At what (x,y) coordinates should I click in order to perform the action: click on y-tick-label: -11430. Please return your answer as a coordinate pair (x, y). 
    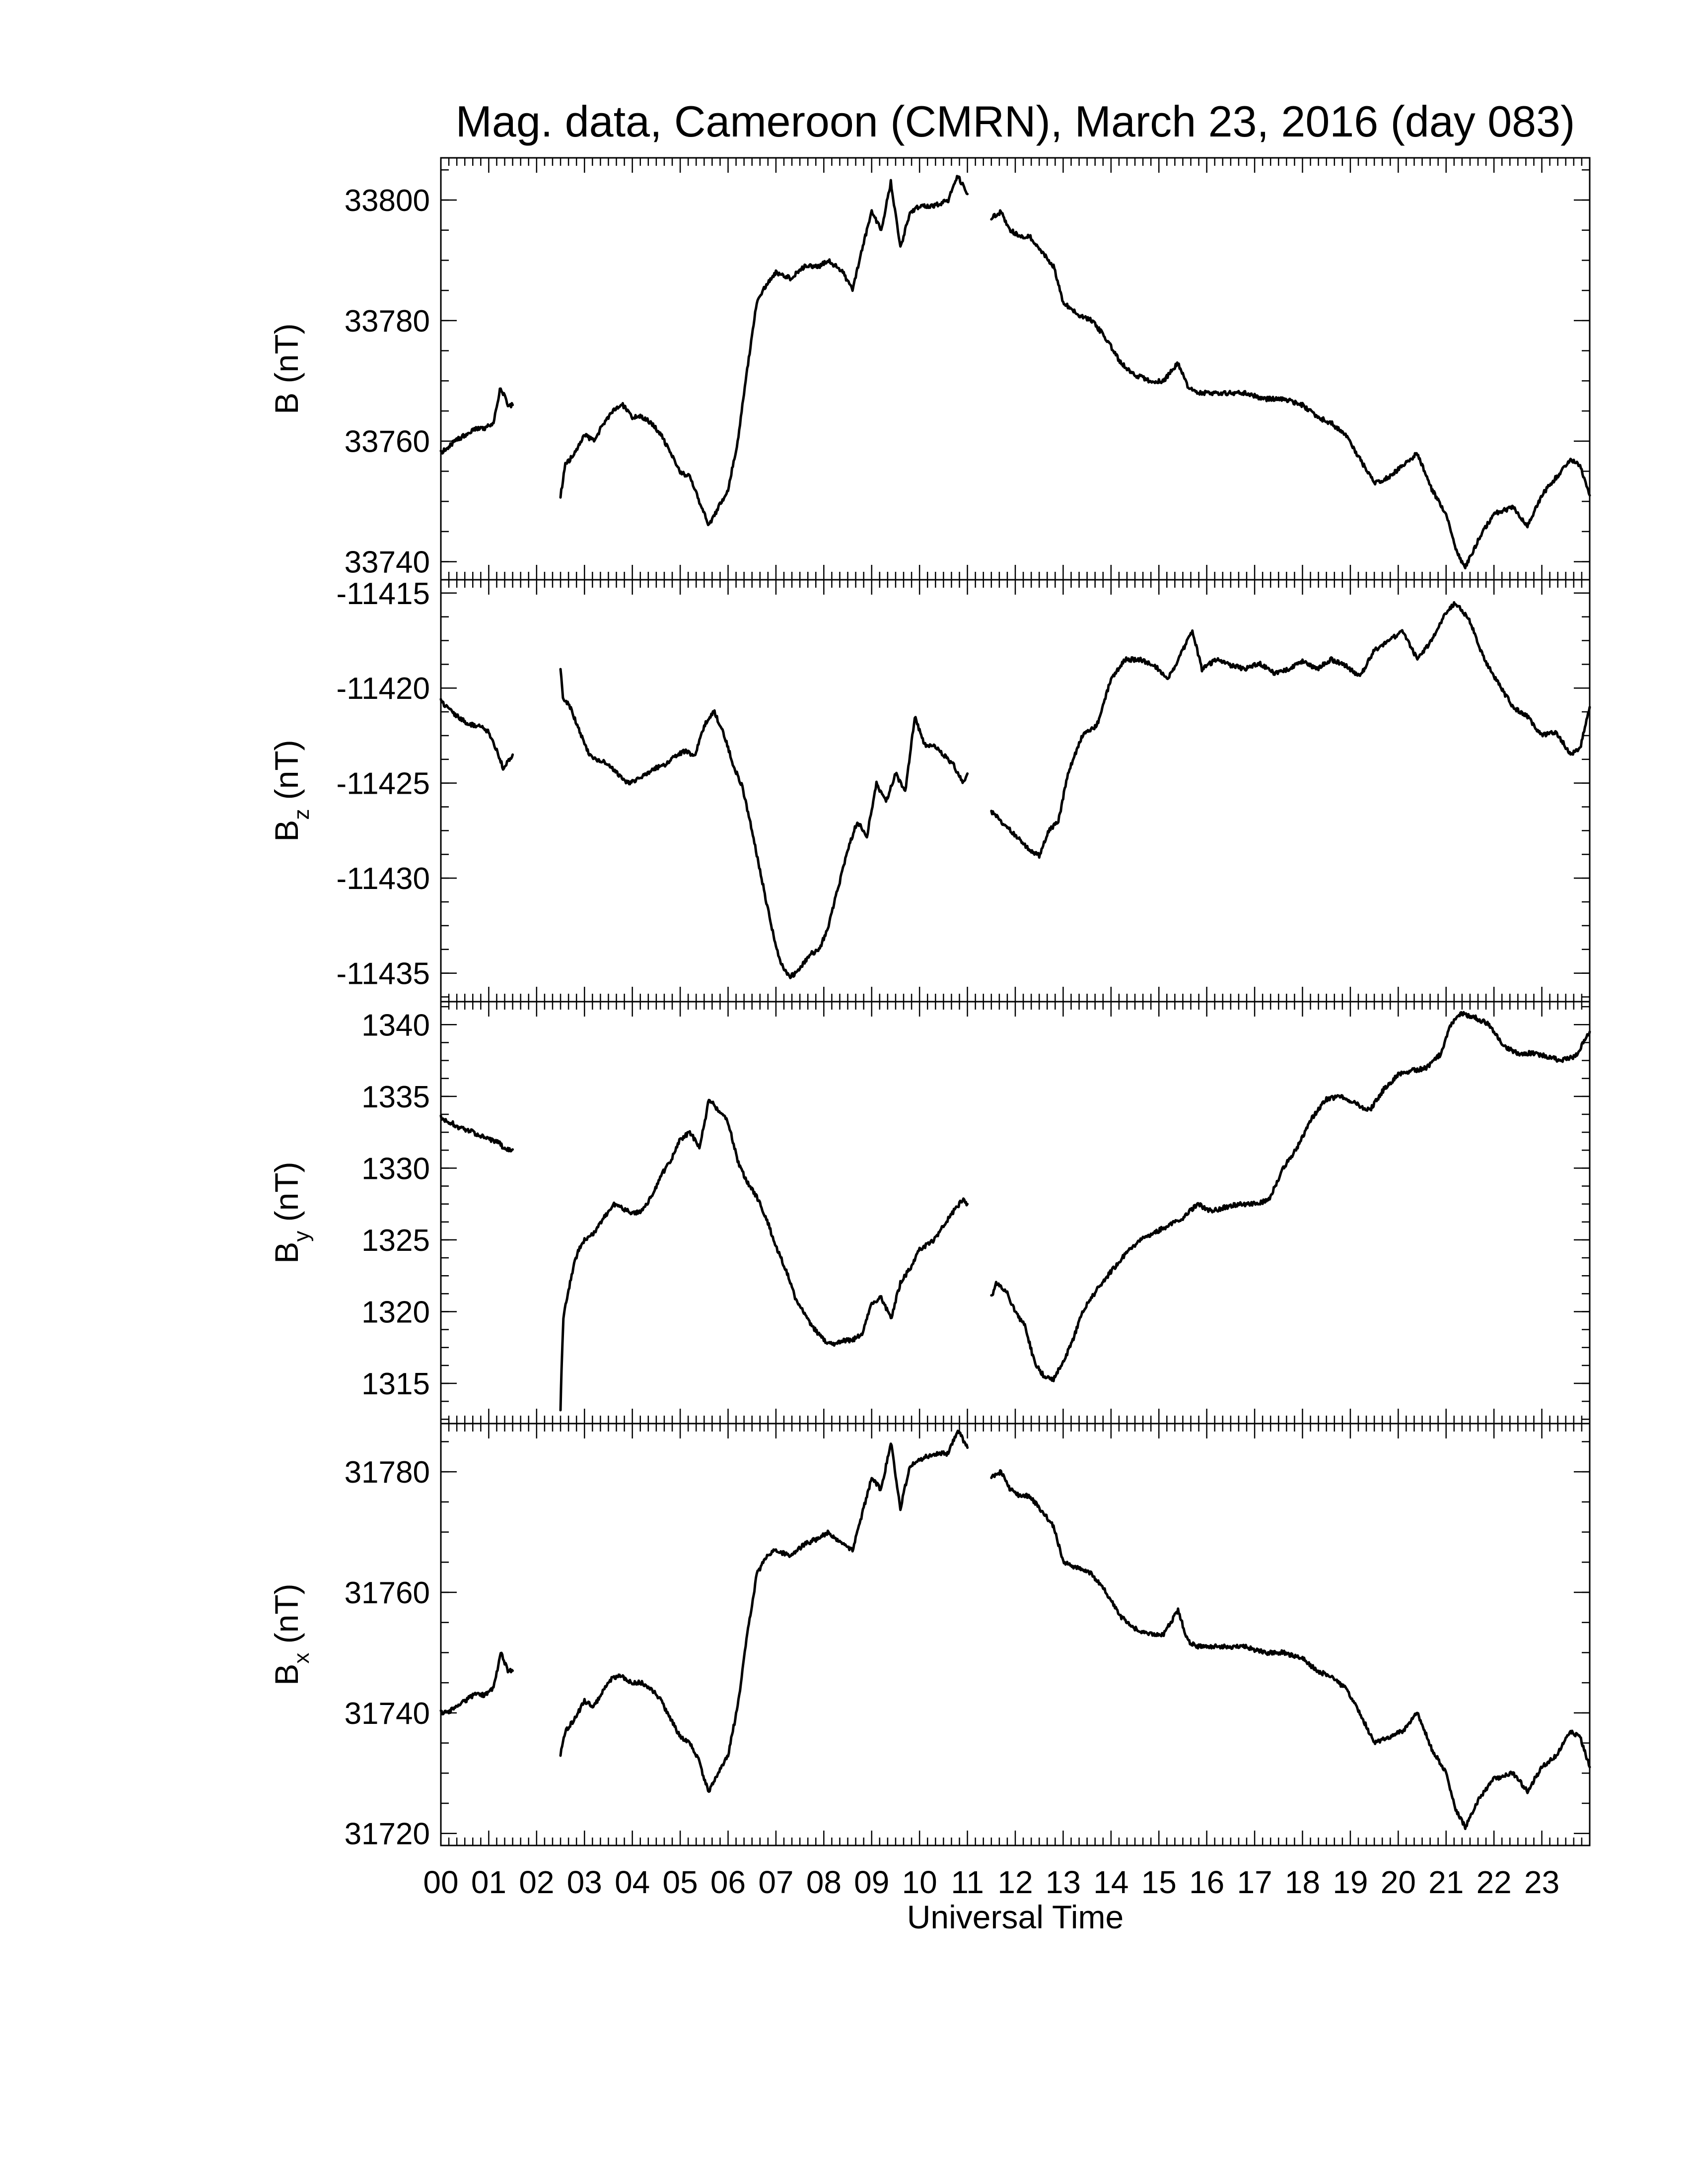
    Looking at the image, I should click on (383, 879).